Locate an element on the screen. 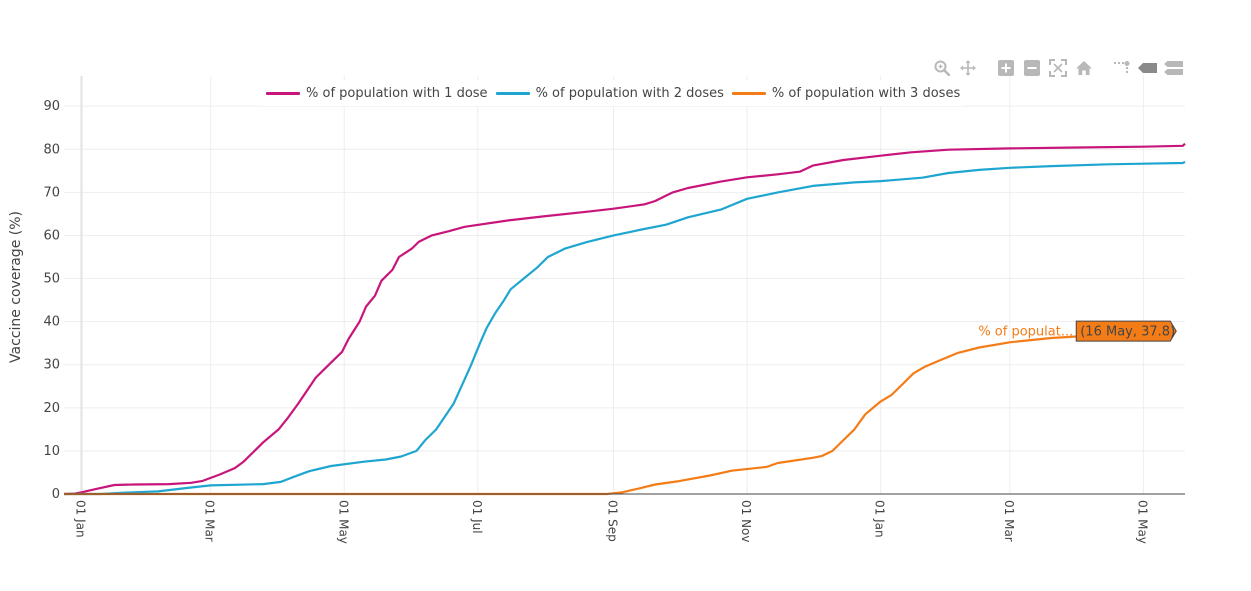 The width and height of the screenshot is (1251, 591). y-tick-label: 10 is located at coordinates (51, 451).